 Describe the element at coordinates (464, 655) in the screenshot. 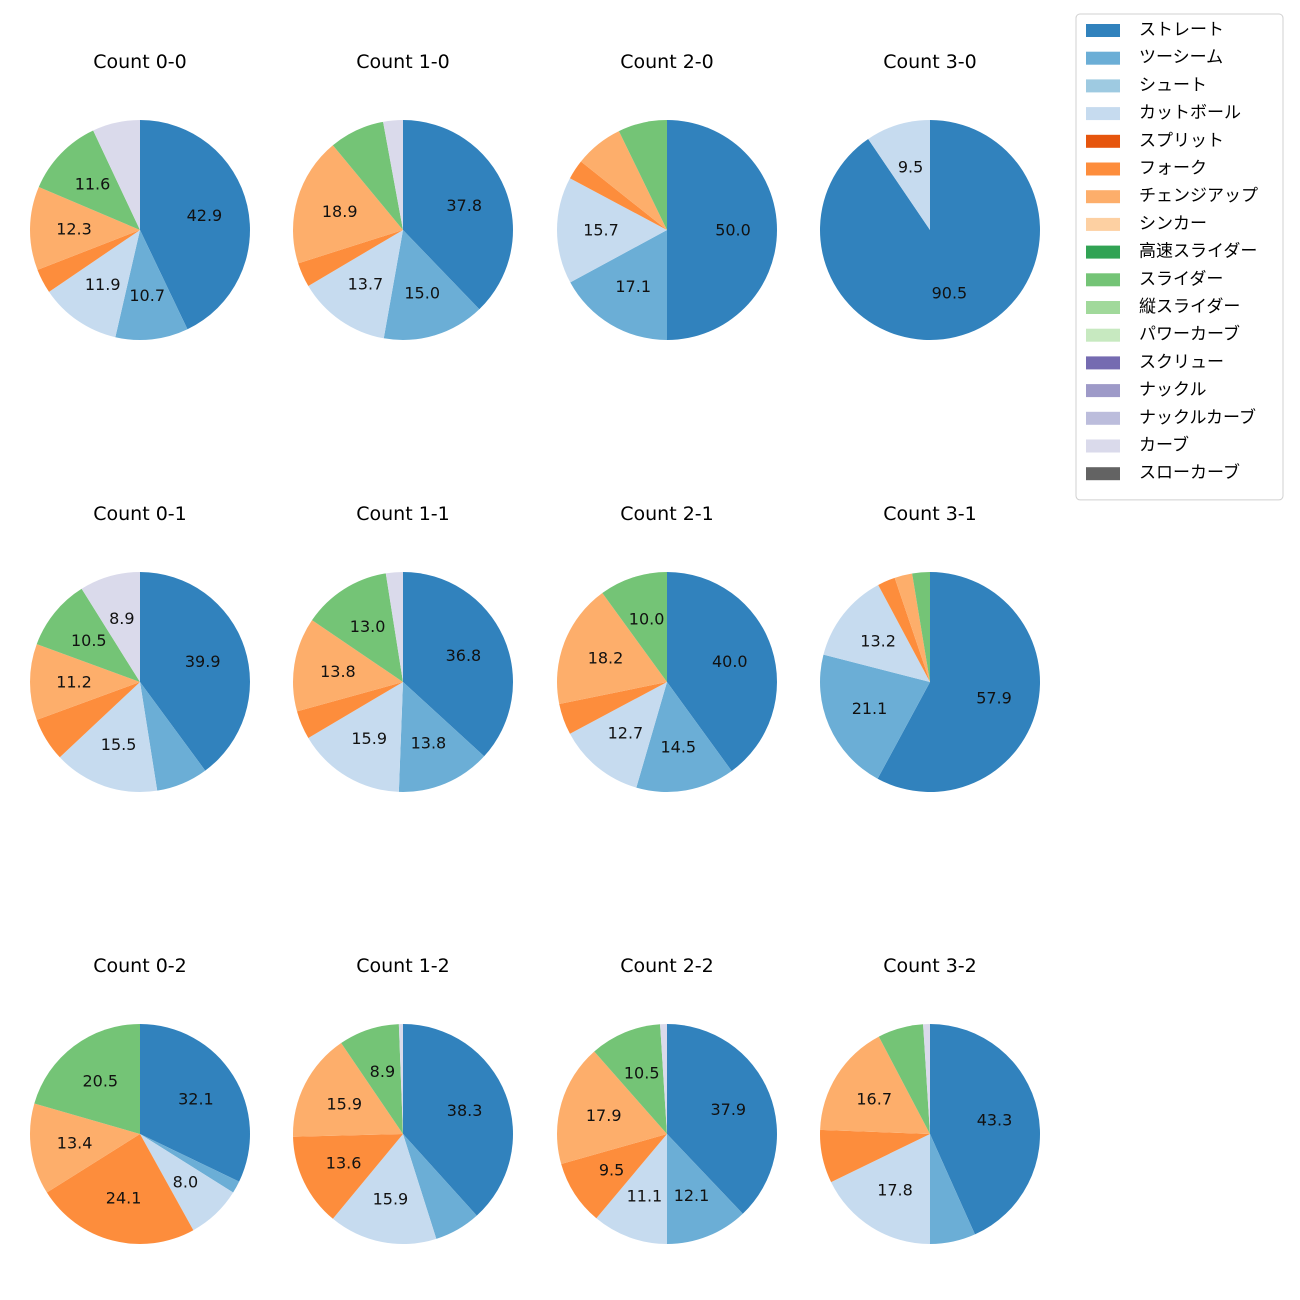

I see `slice-label: 36.8` at that location.